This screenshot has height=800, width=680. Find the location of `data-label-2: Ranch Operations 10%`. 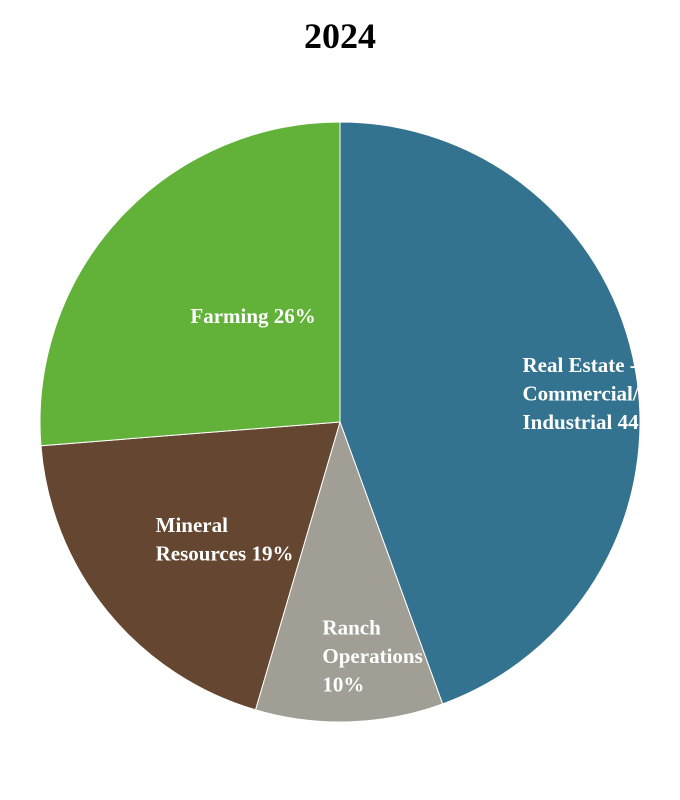

data-label-2: Ranch Operations 10% is located at coordinates (372, 655).